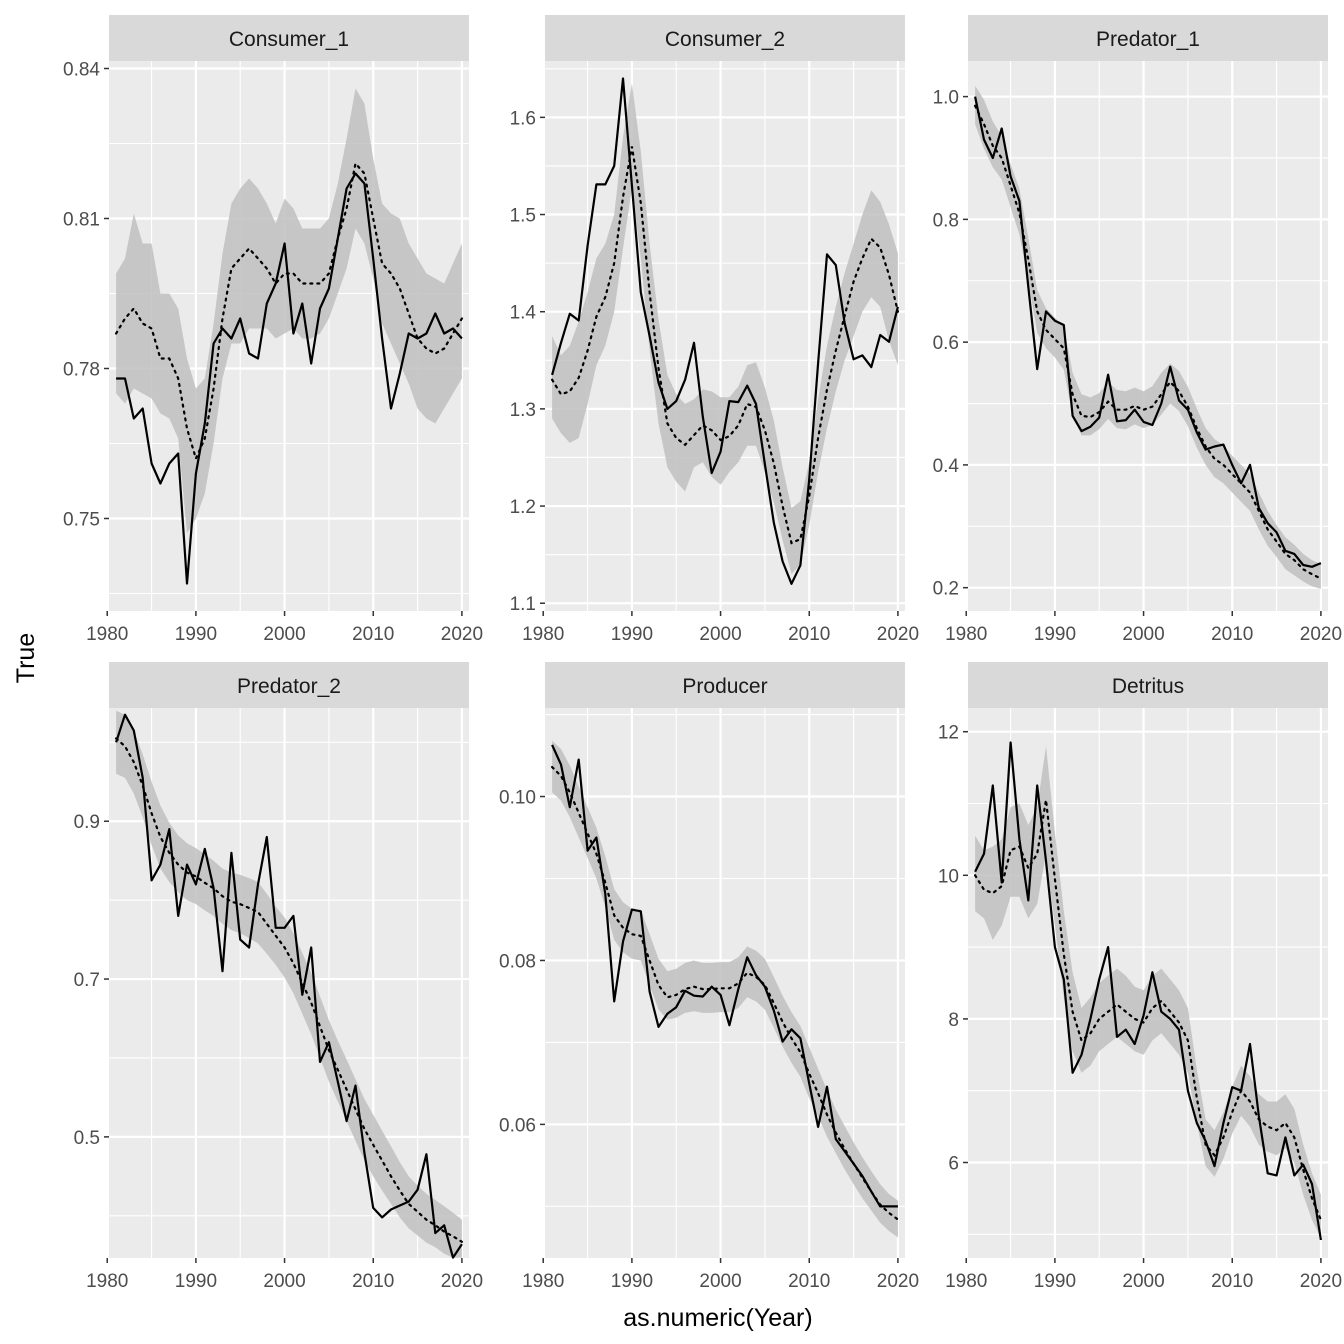 The width and height of the screenshot is (1344, 1344). Describe the element at coordinates (523, 313) in the screenshot. I see `y-tick-label: 1.4` at that location.